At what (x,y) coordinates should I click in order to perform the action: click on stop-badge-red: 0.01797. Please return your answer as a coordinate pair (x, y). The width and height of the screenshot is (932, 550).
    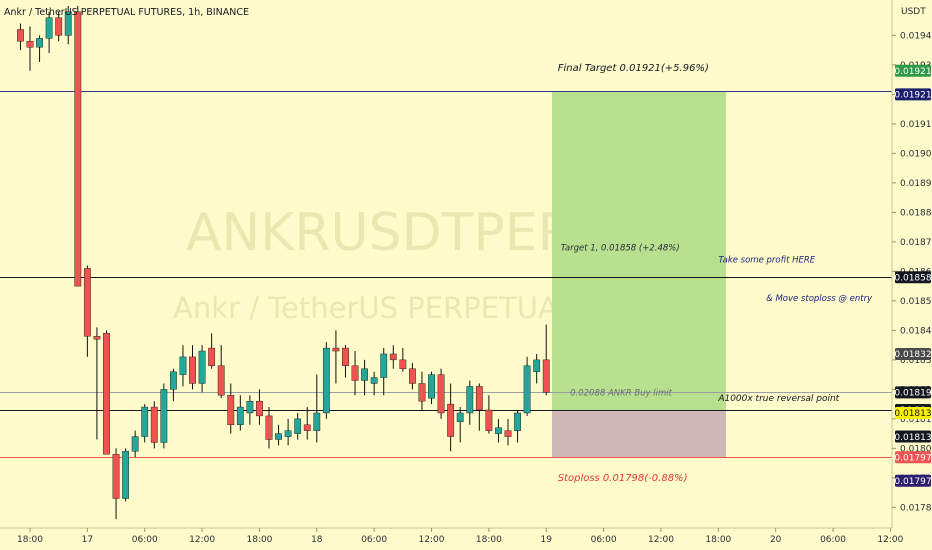
    Looking at the image, I should click on (912, 458).